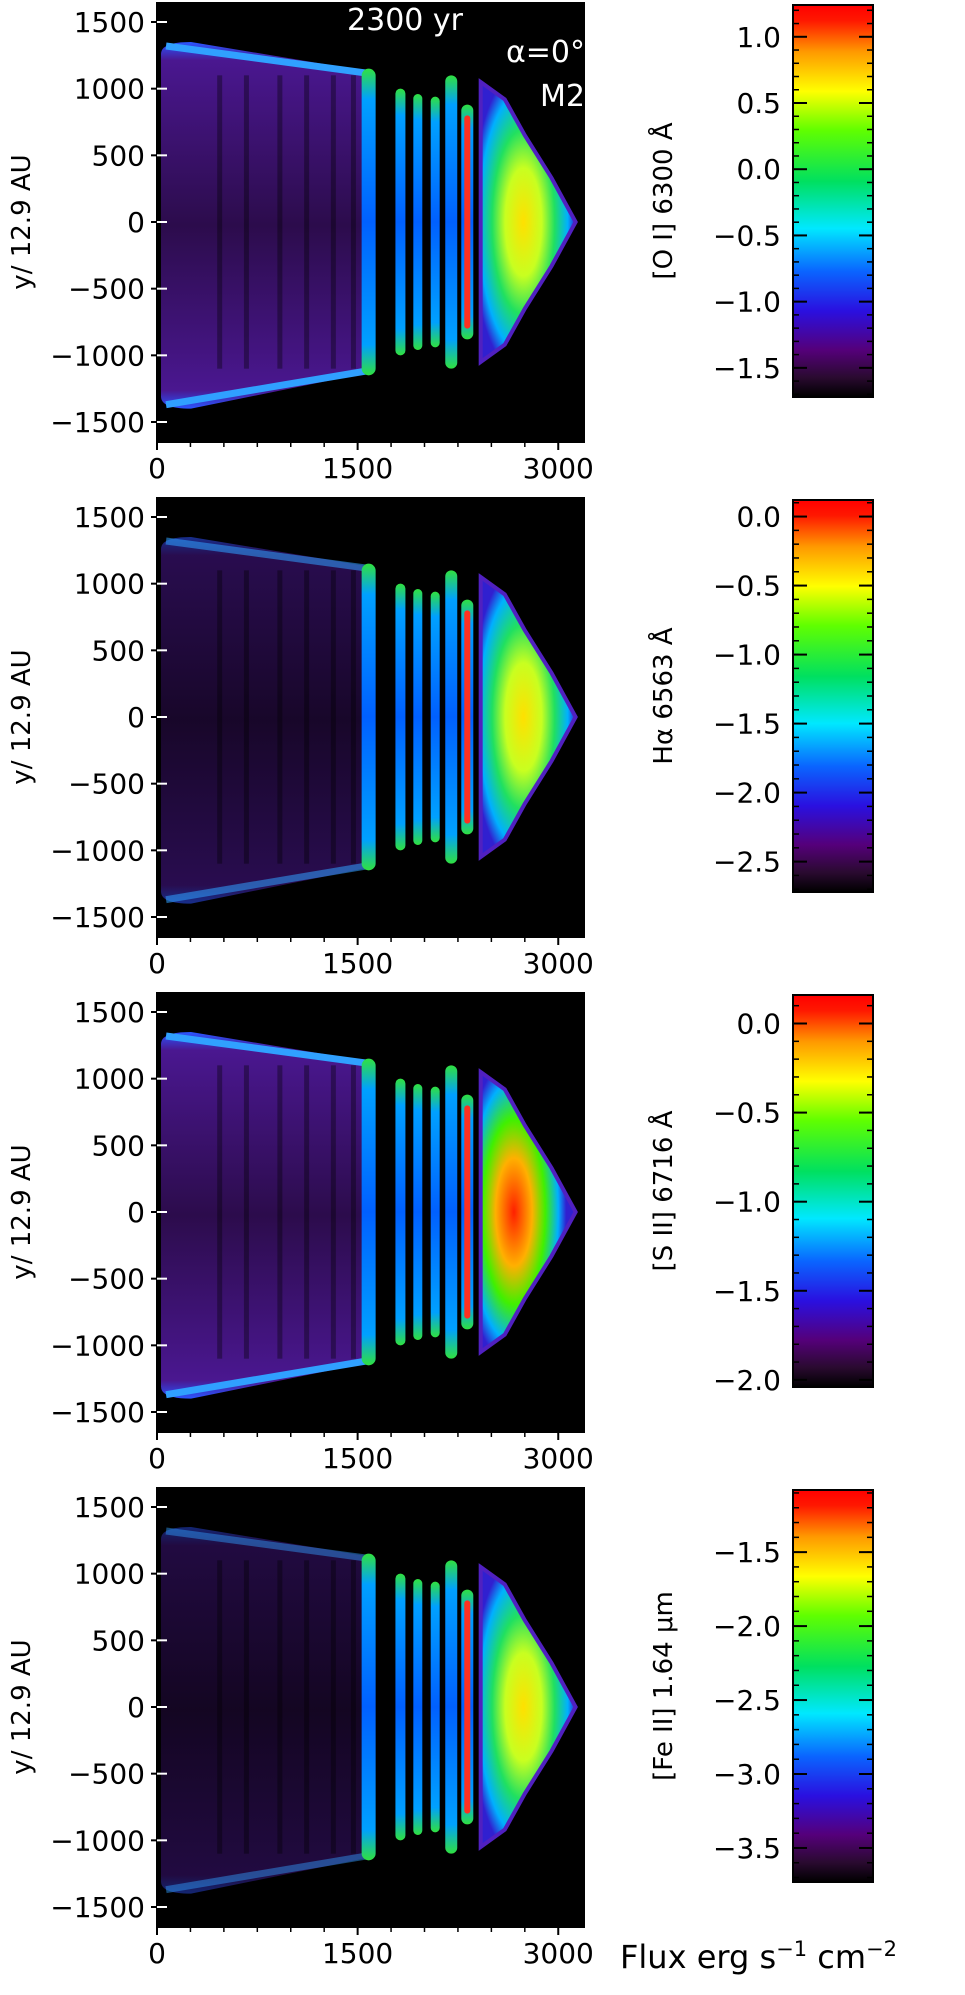 The image size is (965, 1995). Describe the element at coordinates (881, 1949) in the screenshot. I see `units-exp2: −2` at that location.